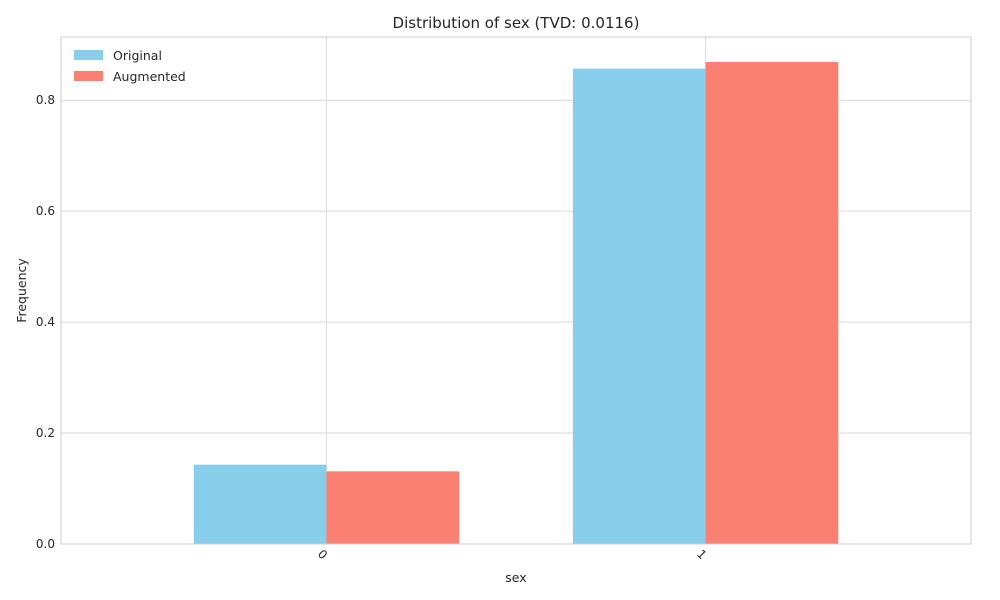  Describe the element at coordinates (88, 76) in the screenshot. I see `legend-swatch-augmented` at that location.